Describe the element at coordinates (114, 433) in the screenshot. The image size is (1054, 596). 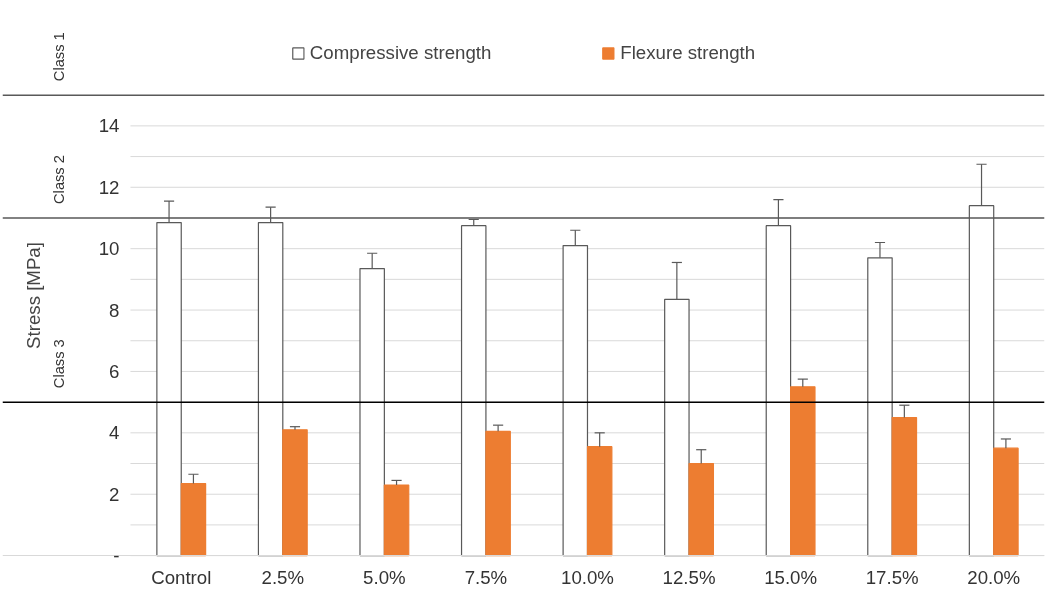
I see `y-tick-label: 4` at that location.